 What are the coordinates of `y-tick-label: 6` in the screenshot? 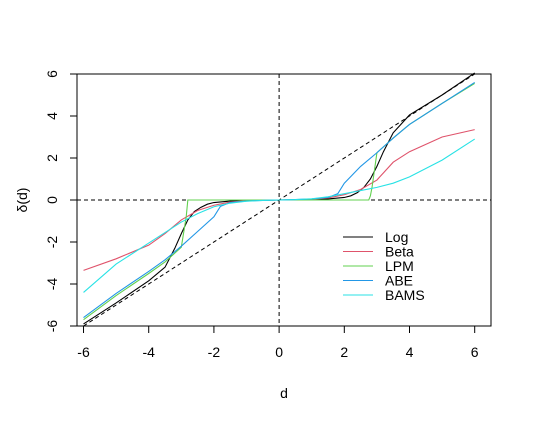 It's located at (52, 74).